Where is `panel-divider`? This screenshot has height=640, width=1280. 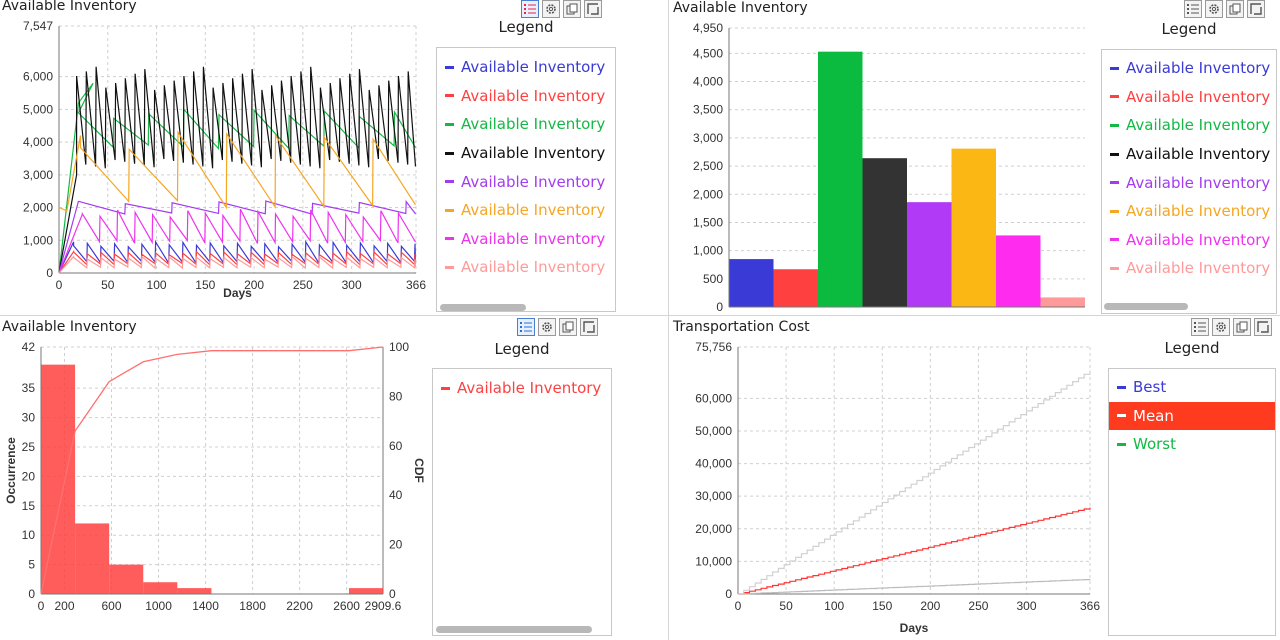 panel-divider is located at coordinates (668, 320).